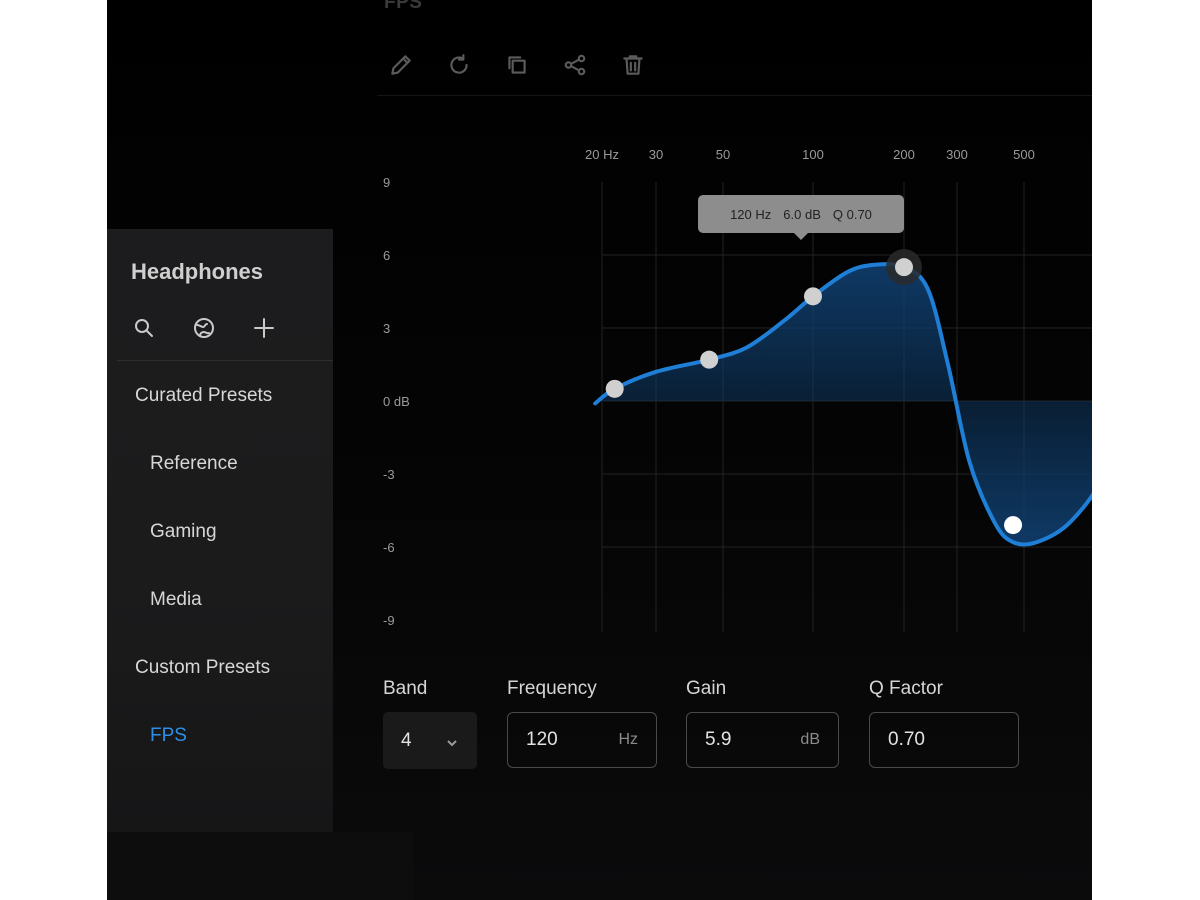  What do you see at coordinates (843, 332) in the screenshot?
I see `eq-fill-positive` at bounding box center [843, 332].